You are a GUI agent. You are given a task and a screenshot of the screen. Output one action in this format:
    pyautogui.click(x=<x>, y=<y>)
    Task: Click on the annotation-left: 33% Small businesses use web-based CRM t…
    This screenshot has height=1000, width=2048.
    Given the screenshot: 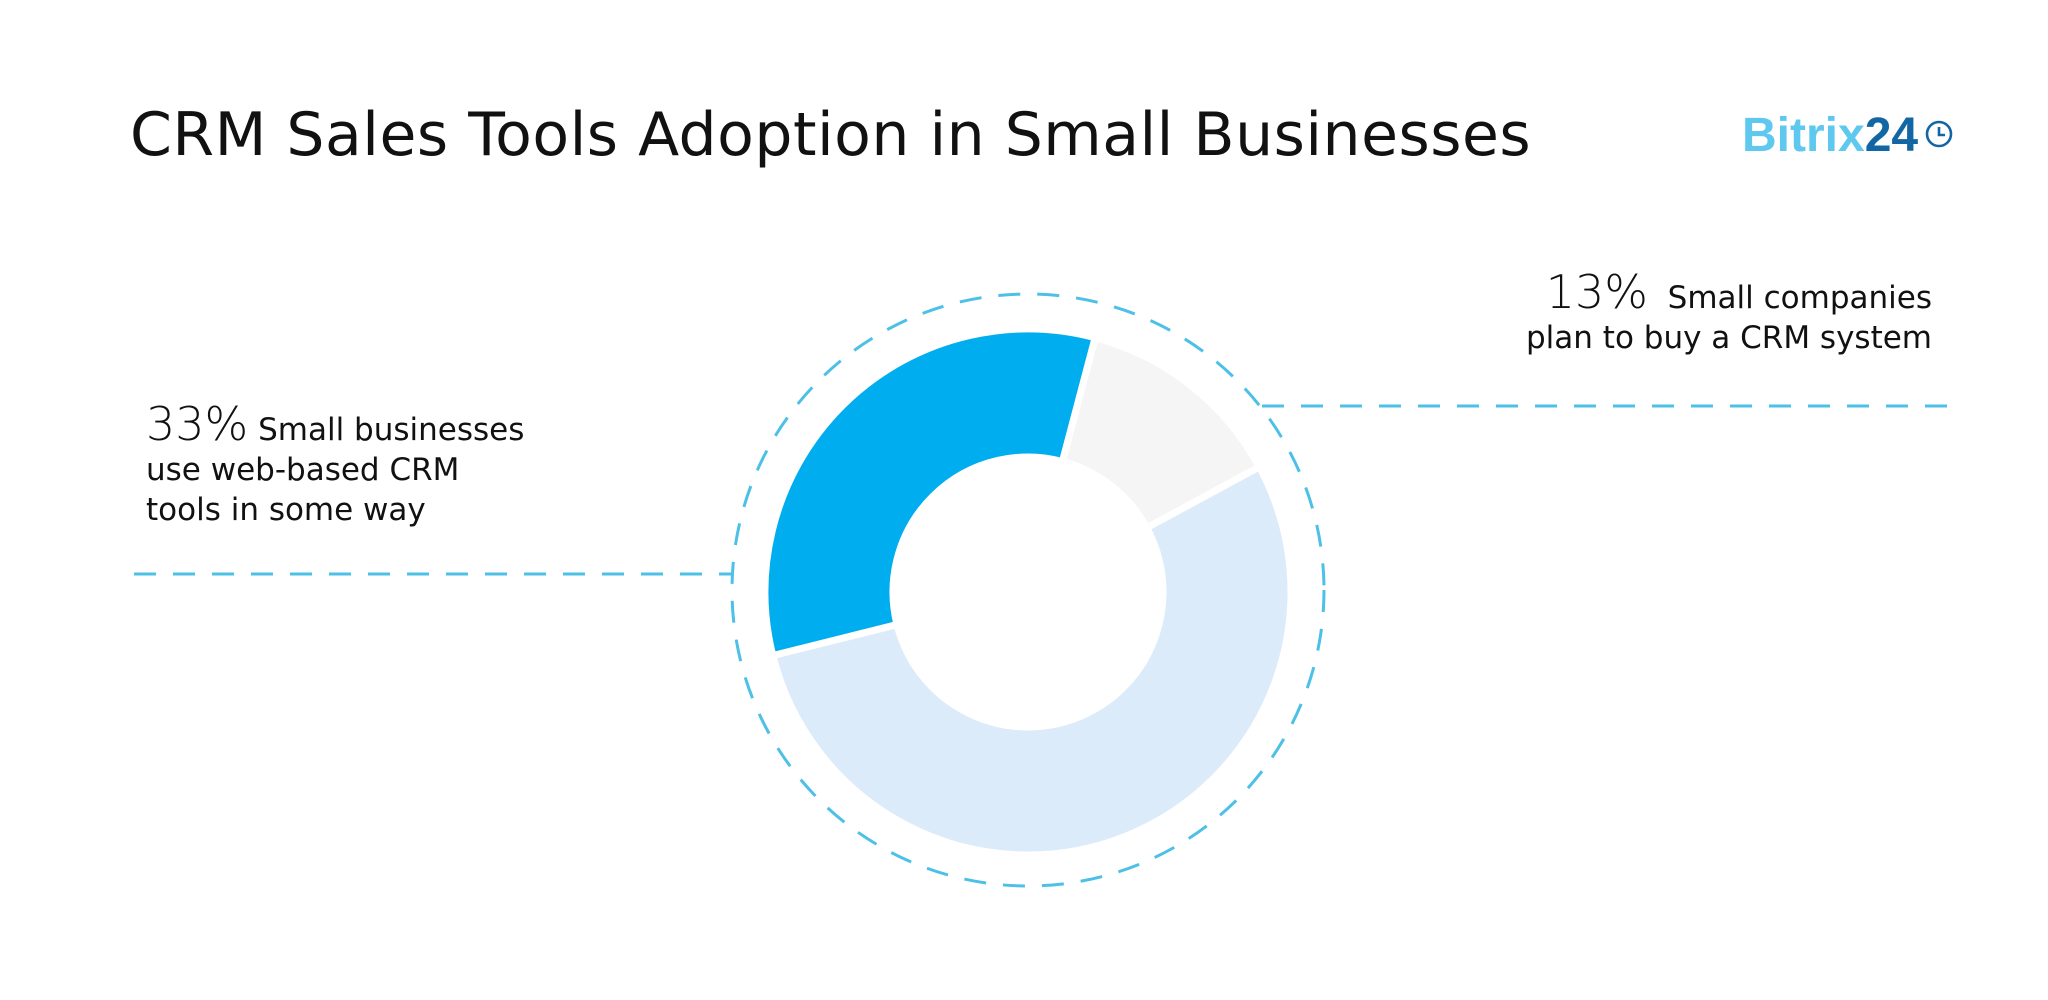 What is the action you would take?
    pyautogui.click(x=335, y=465)
    